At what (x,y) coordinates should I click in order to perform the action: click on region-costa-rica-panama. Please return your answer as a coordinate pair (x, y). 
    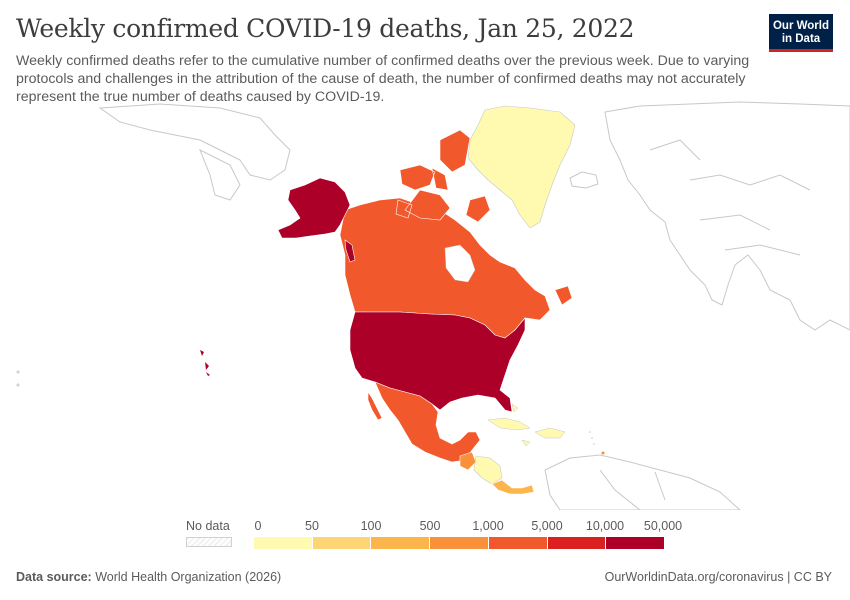
    Looking at the image, I should click on (513, 487).